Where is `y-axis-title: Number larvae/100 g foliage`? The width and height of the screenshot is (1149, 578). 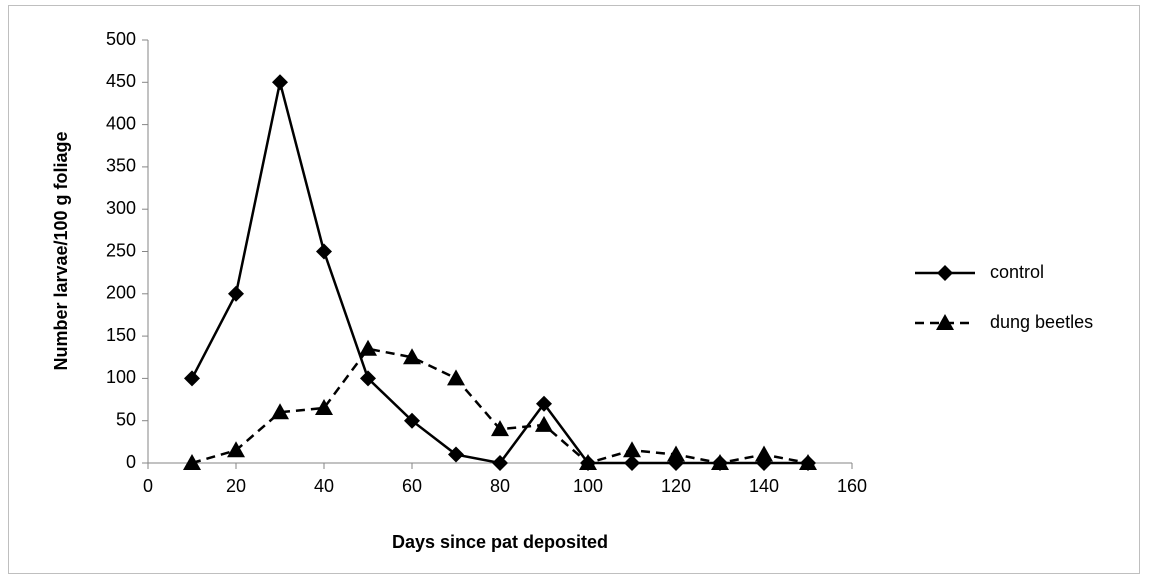
y-axis-title: Number larvae/100 g foliage is located at coordinates (61, 250).